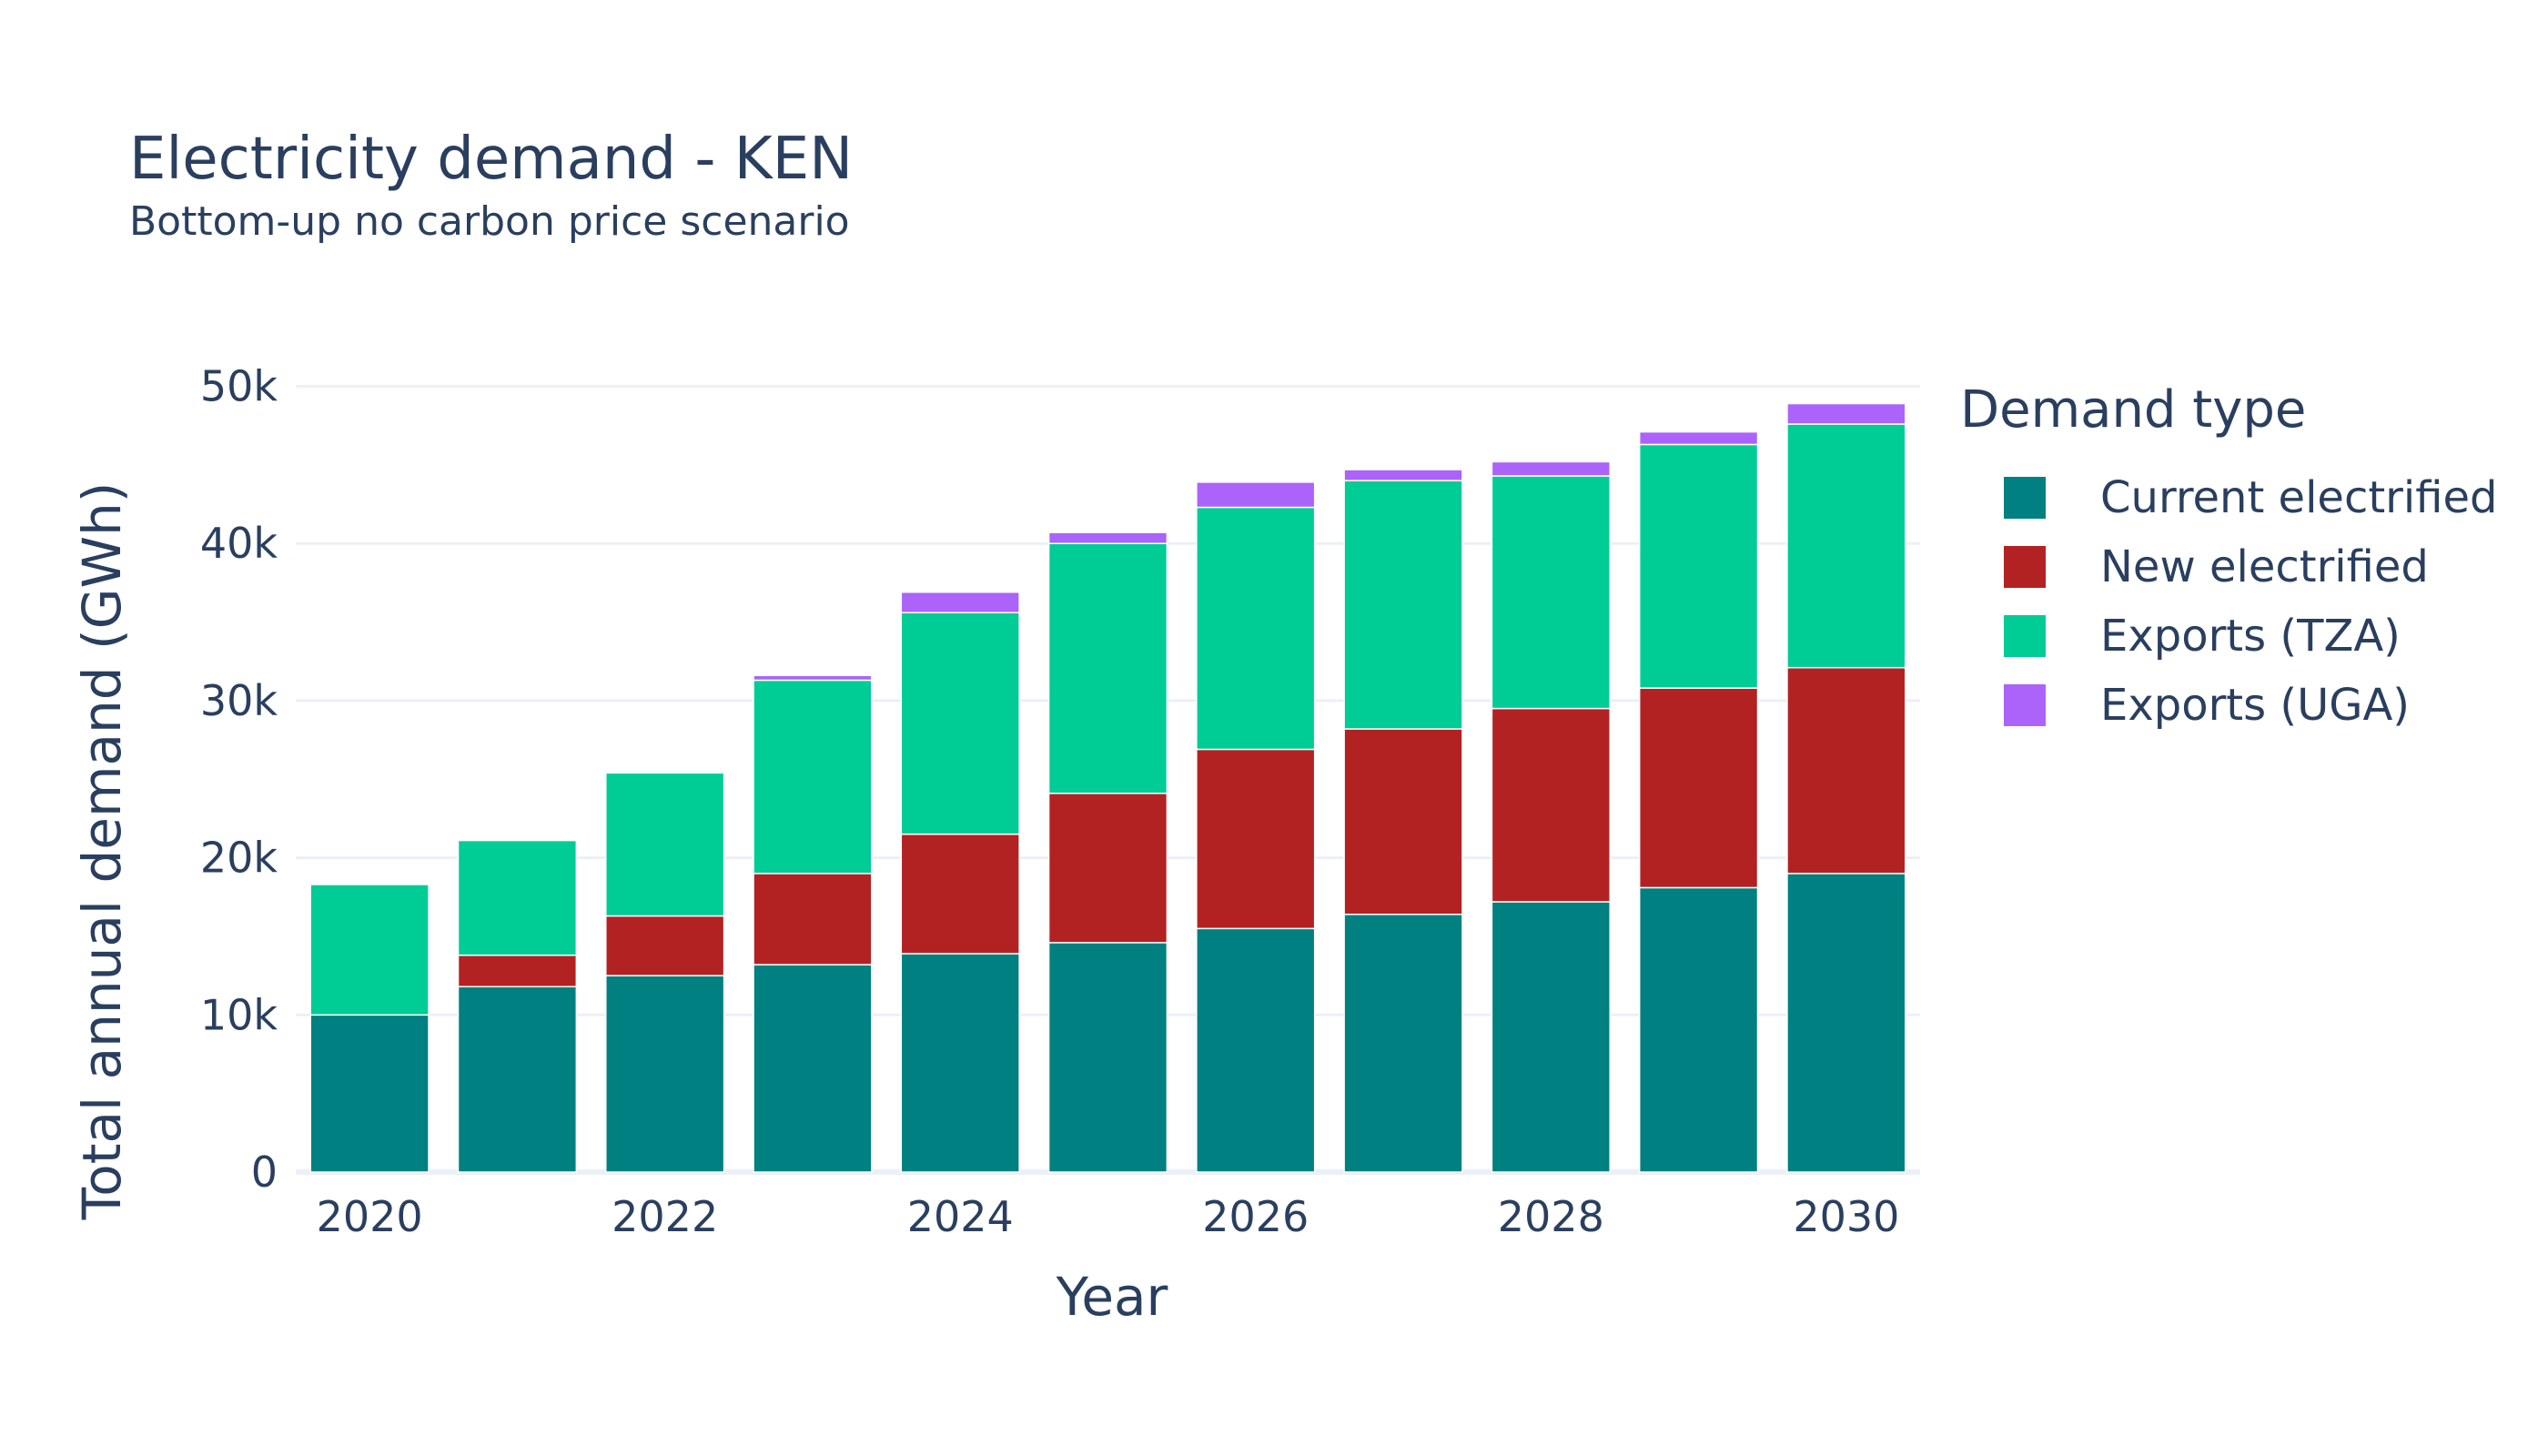  I want to click on x-tick-label: 2024, so click(961, 1217).